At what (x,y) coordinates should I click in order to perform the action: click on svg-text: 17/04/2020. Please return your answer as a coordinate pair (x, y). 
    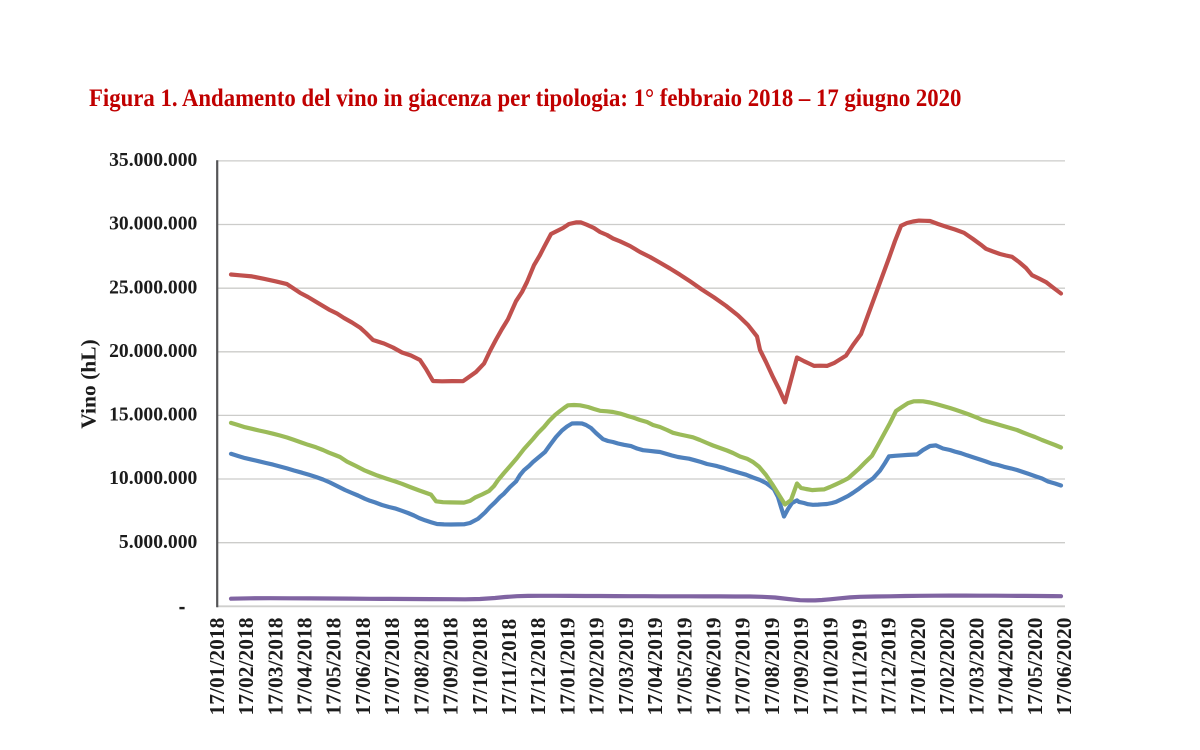
    Looking at the image, I should click on (1006, 667).